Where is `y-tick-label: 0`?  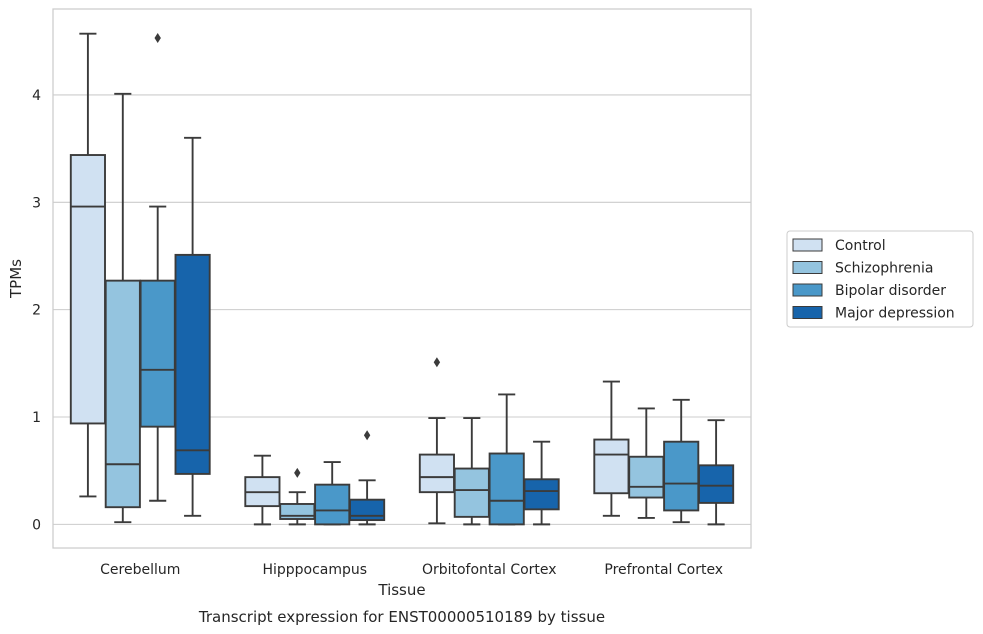
y-tick-label: 0 is located at coordinates (36, 525).